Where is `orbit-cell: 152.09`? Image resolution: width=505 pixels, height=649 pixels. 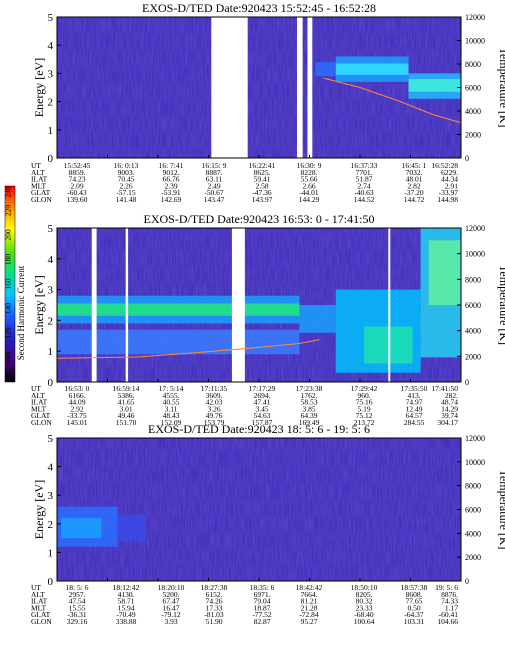
orbit-cell: 152.09 is located at coordinates (171, 422).